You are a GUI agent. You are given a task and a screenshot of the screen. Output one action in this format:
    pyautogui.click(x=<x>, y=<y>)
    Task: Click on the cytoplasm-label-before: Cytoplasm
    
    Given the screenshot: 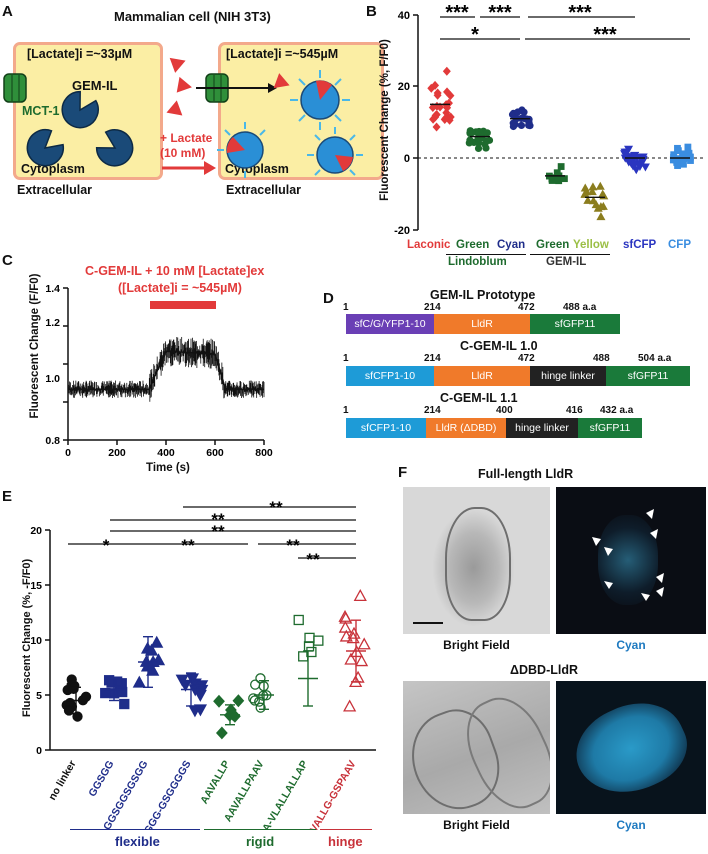 What is the action you would take?
    pyautogui.click(x=53, y=169)
    